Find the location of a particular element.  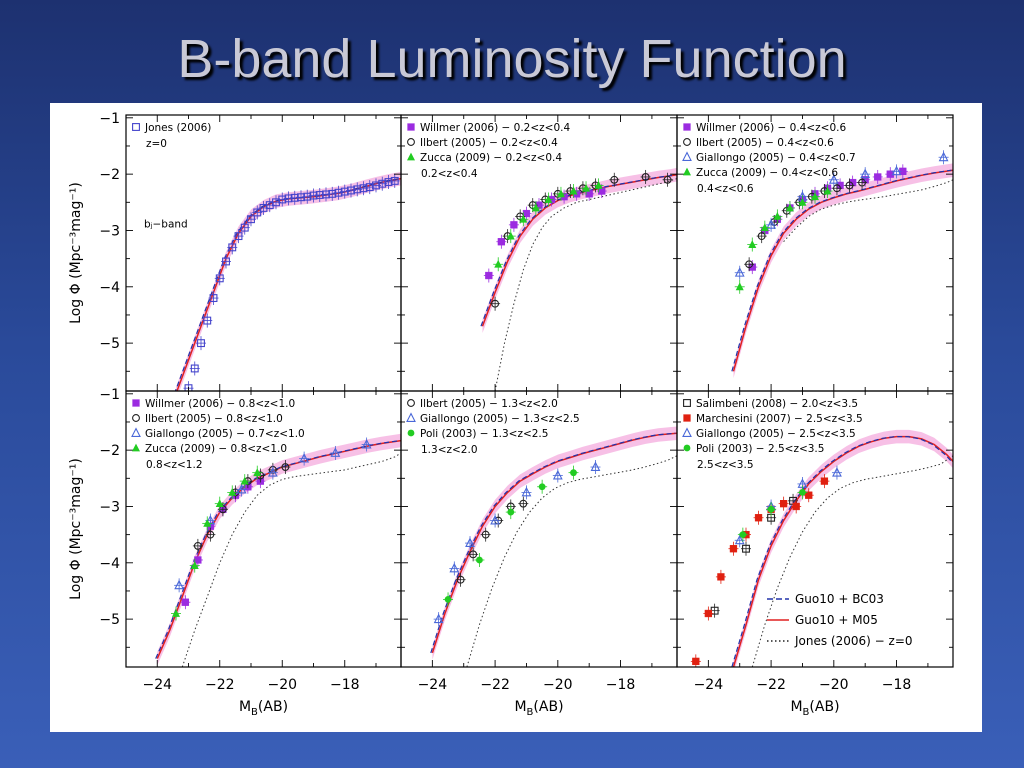

legend-redshift-label: 0.8<z<1.2 is located at coordinates (174, 465).